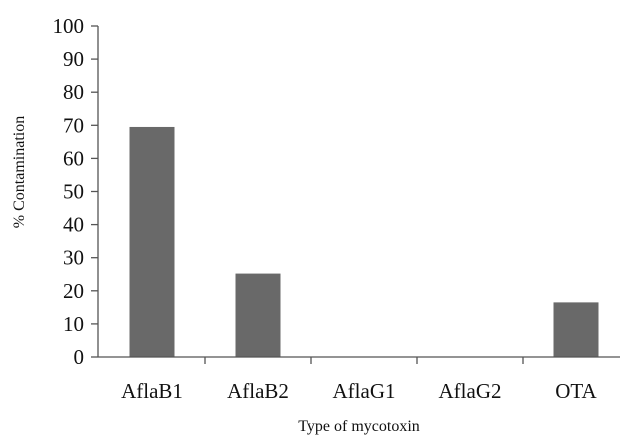  Describe the element at coordinates (73, 324) in the screenshot. I see `y-tick-label: 10` at that location.